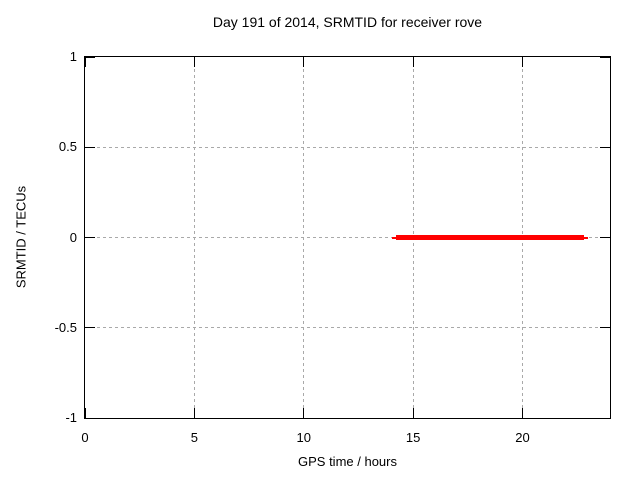 The height and width of the screenshot is (480, 640). What do you see at coordinates (413, 437) in the screenshot?
I see `x-tick-label: 15` at bounding box center [413, 437].